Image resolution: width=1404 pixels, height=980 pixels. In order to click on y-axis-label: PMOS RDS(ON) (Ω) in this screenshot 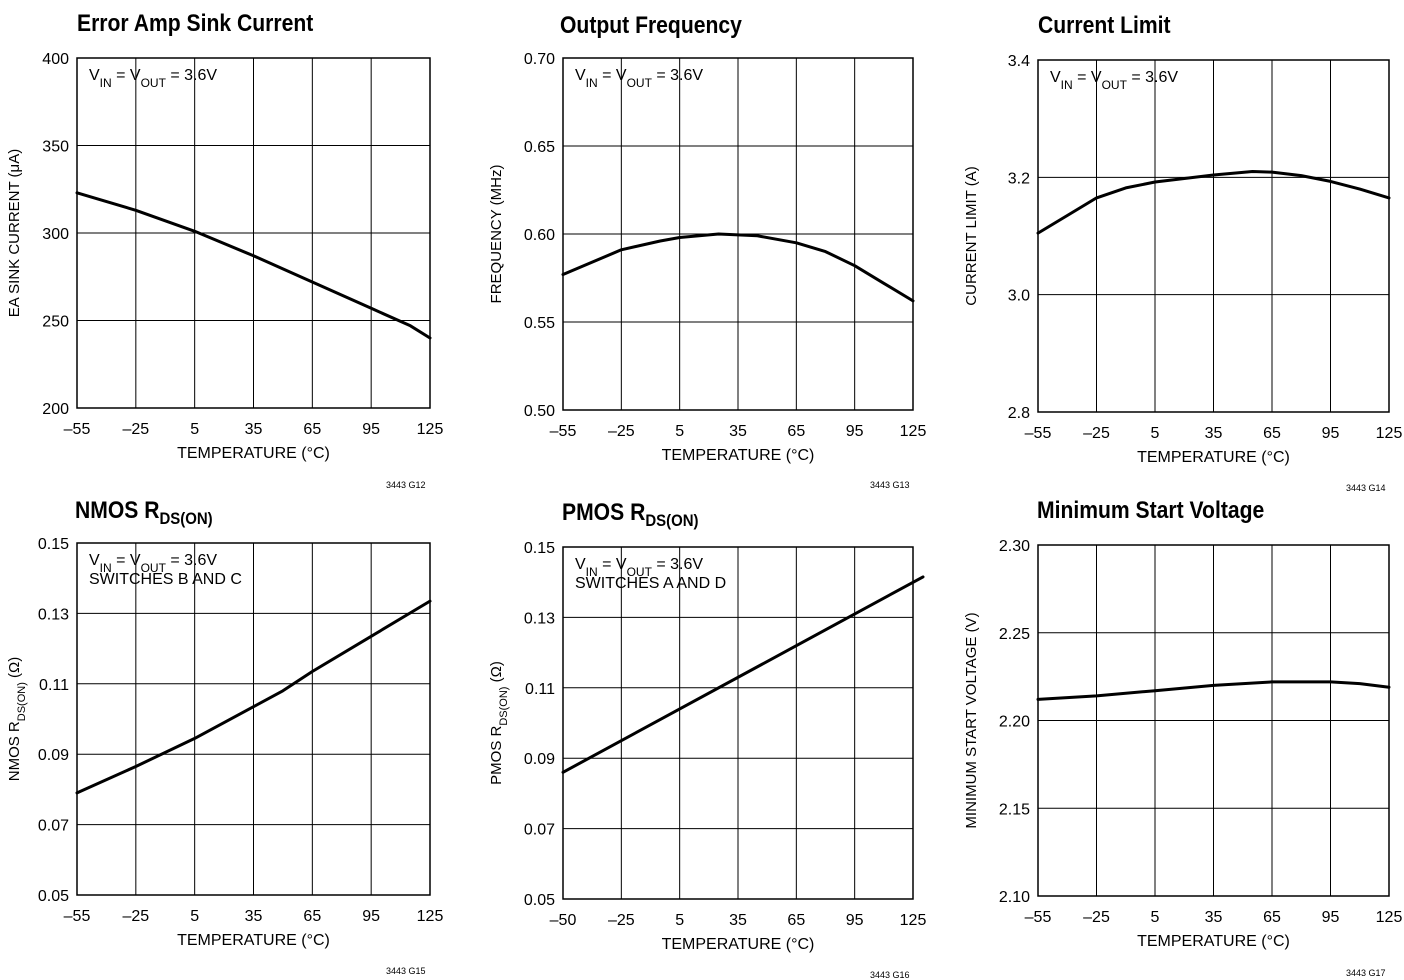, I will do `click(499, 723)`.